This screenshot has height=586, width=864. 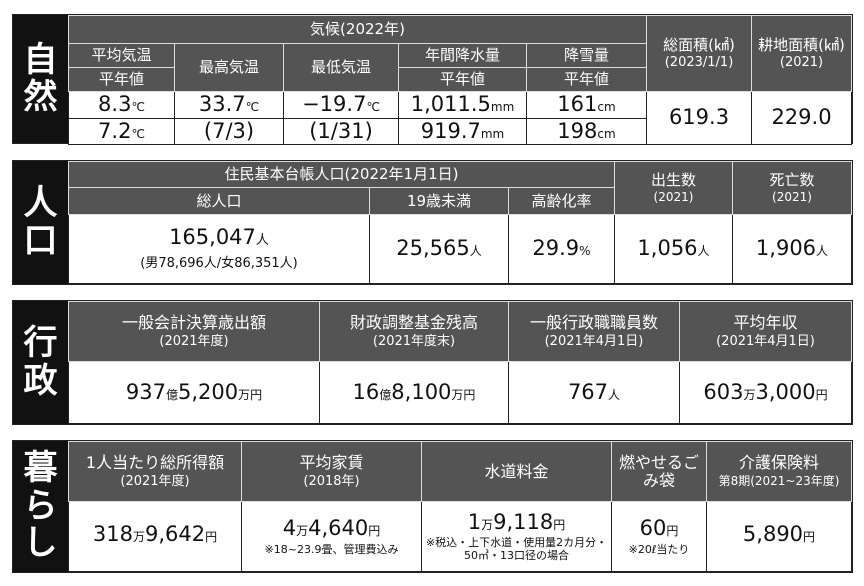 I want to click on text: ら, so click(x=40, y=505).